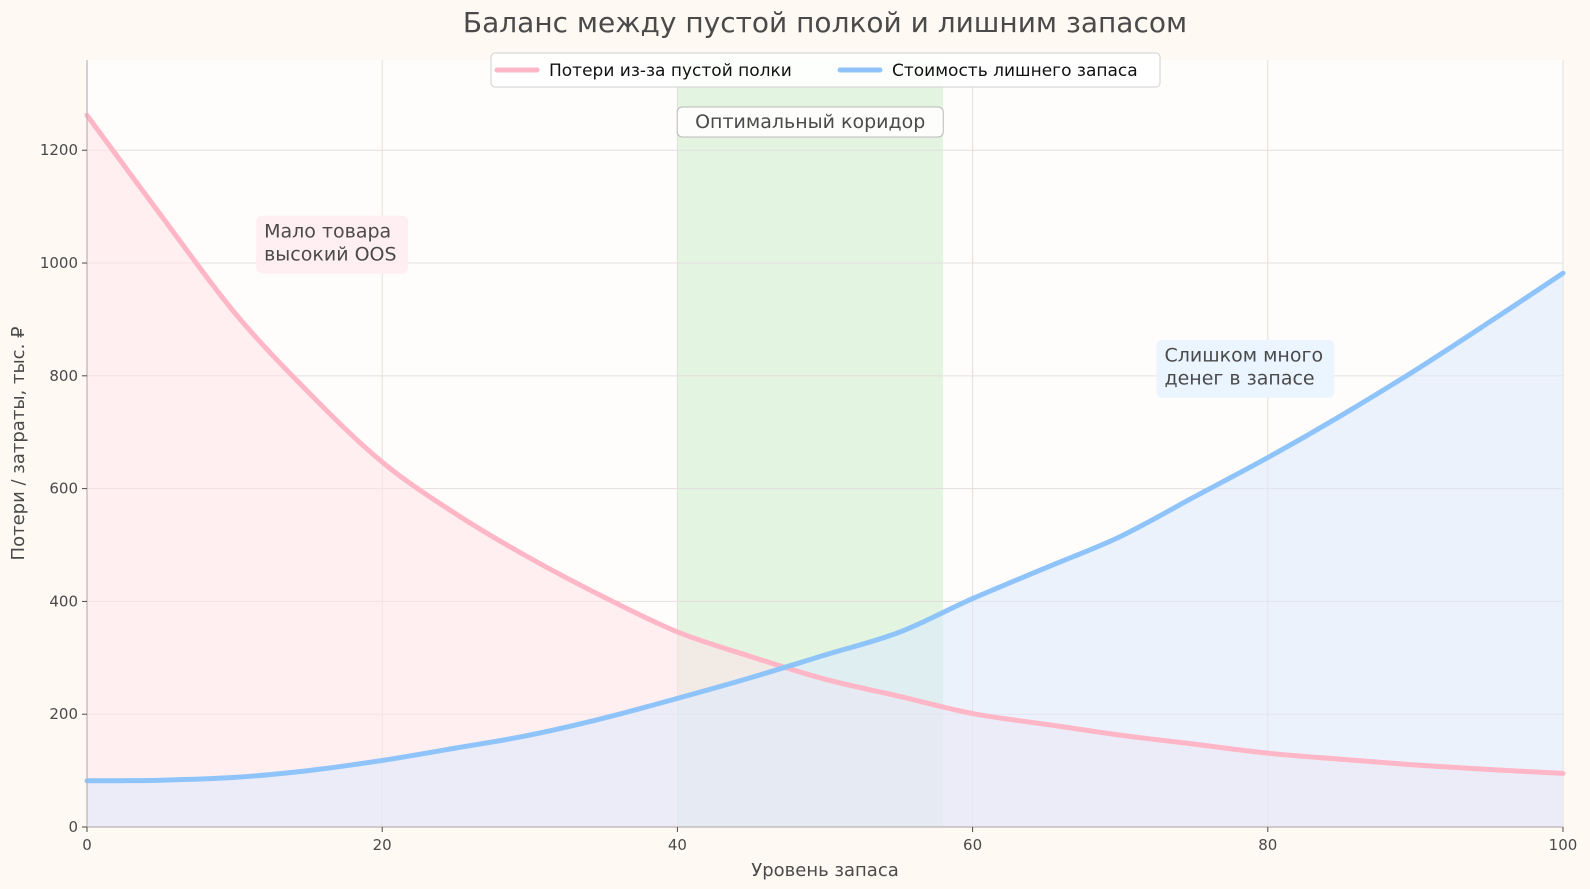  Describe the element at coordinates (327, 232) in the screenshot. I see `annotation-text: Мало товара` at that location.